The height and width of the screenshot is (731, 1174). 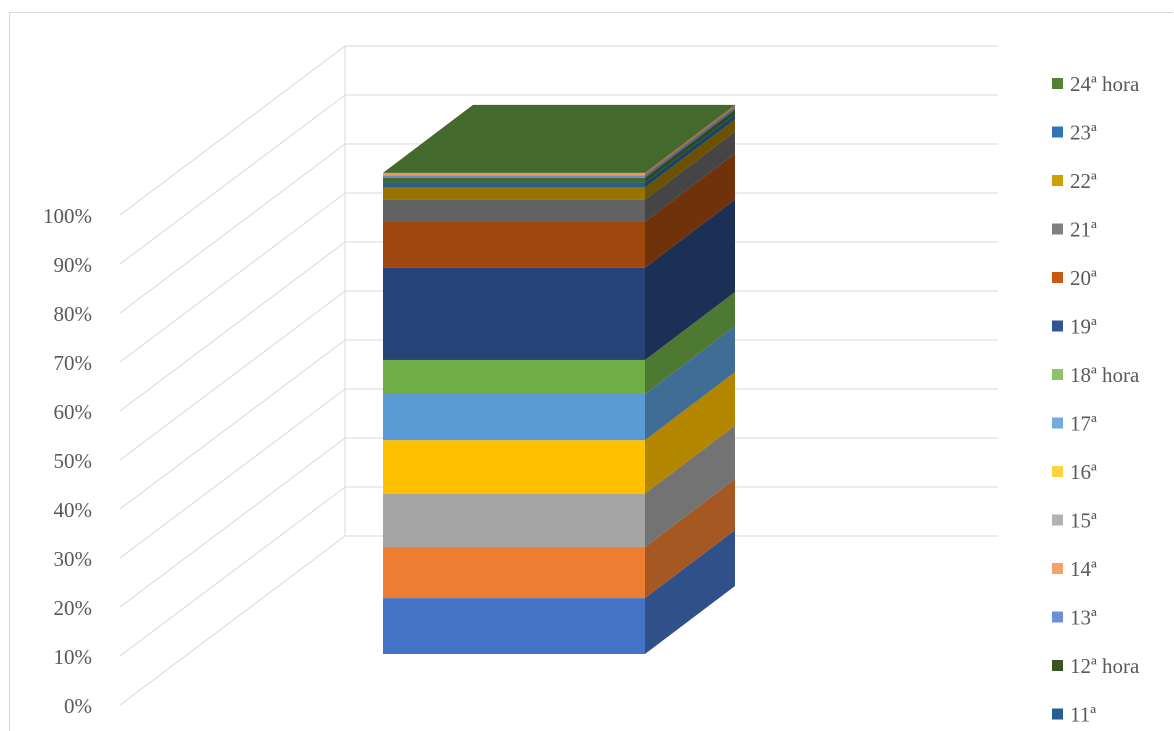 I want to click on legend-label: 23ª, so click(x=1083, y=133).